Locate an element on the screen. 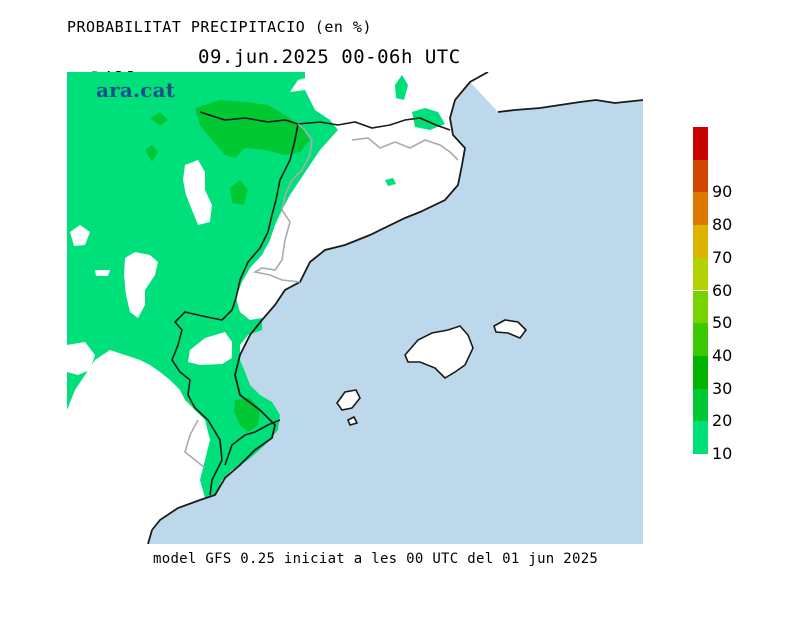 This screenshot has height=617, width=800. legend-label: 90 is located at coordinates (722, 192).